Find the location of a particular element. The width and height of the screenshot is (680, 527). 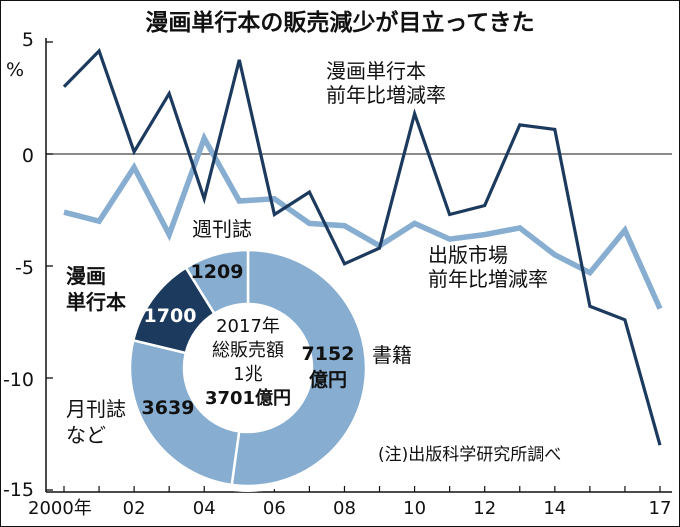

donut-center-text: 1兆 is located at coordinates (247, 374).